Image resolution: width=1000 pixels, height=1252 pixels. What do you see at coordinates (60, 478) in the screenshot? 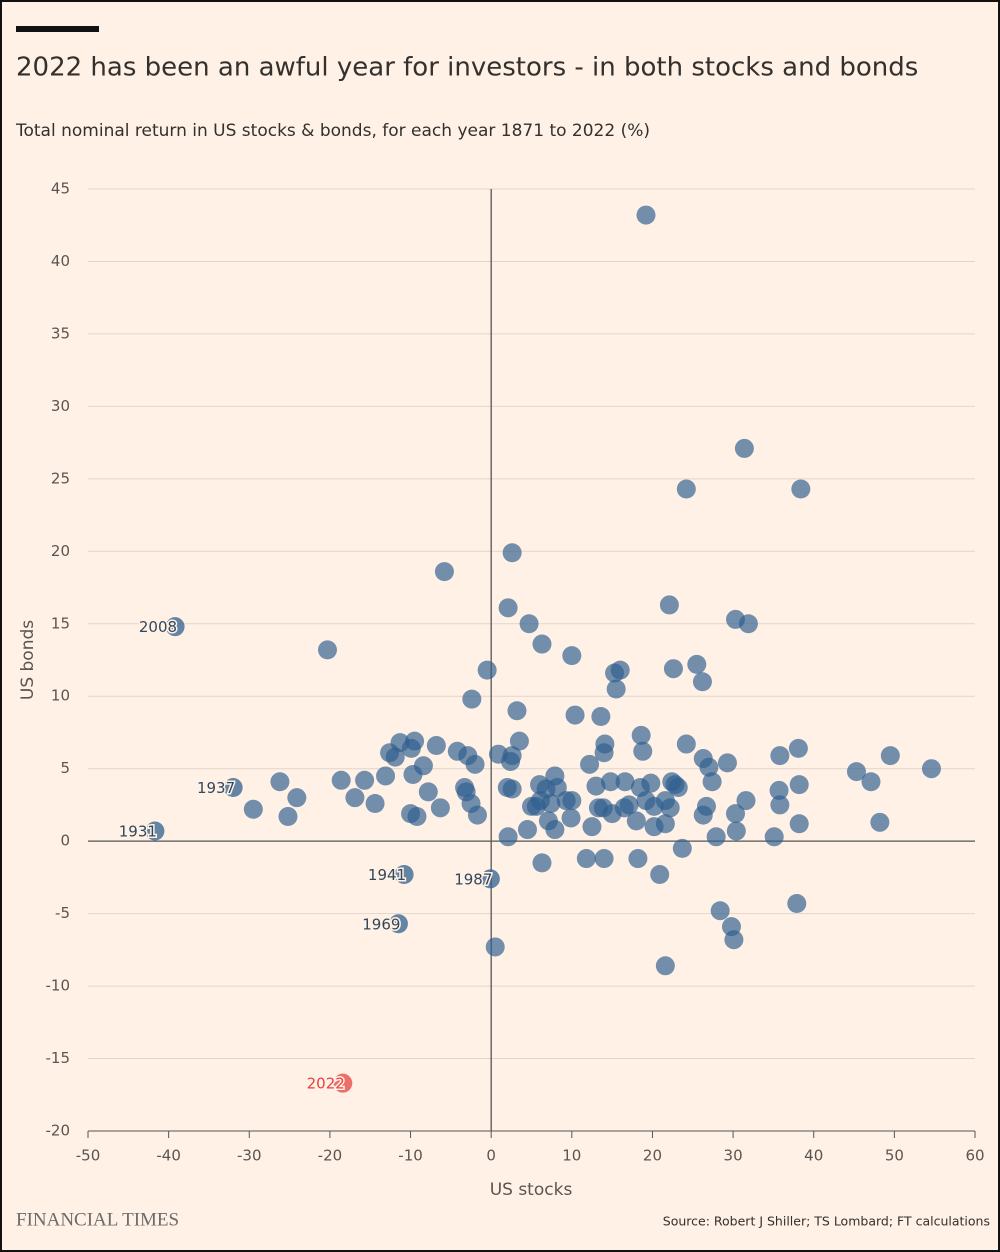
I see `y-tick-label: 25` at bounding box center [60, 478].